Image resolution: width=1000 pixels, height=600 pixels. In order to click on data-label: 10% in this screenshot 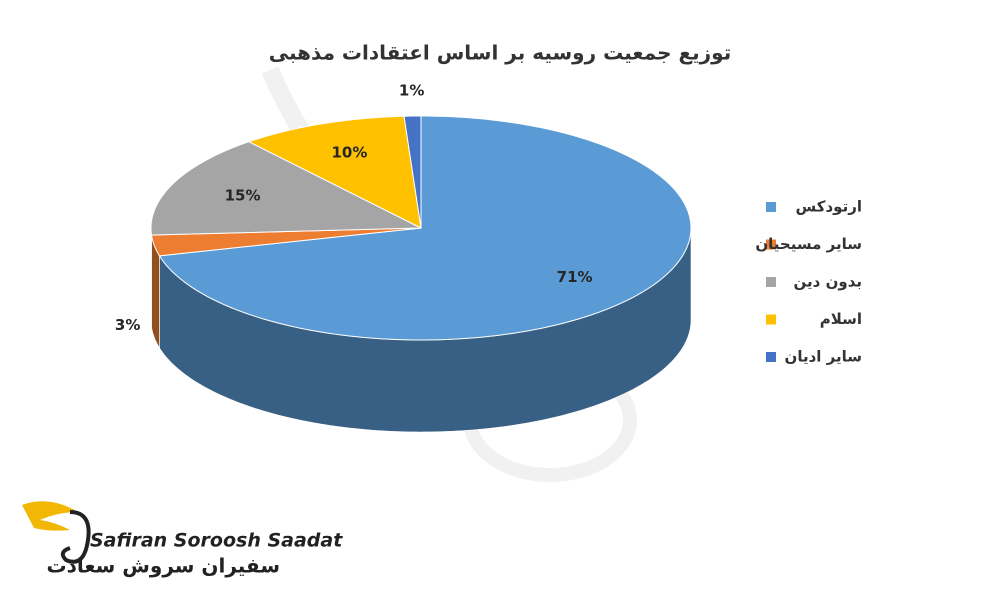, I will do `click(349, 153)`.